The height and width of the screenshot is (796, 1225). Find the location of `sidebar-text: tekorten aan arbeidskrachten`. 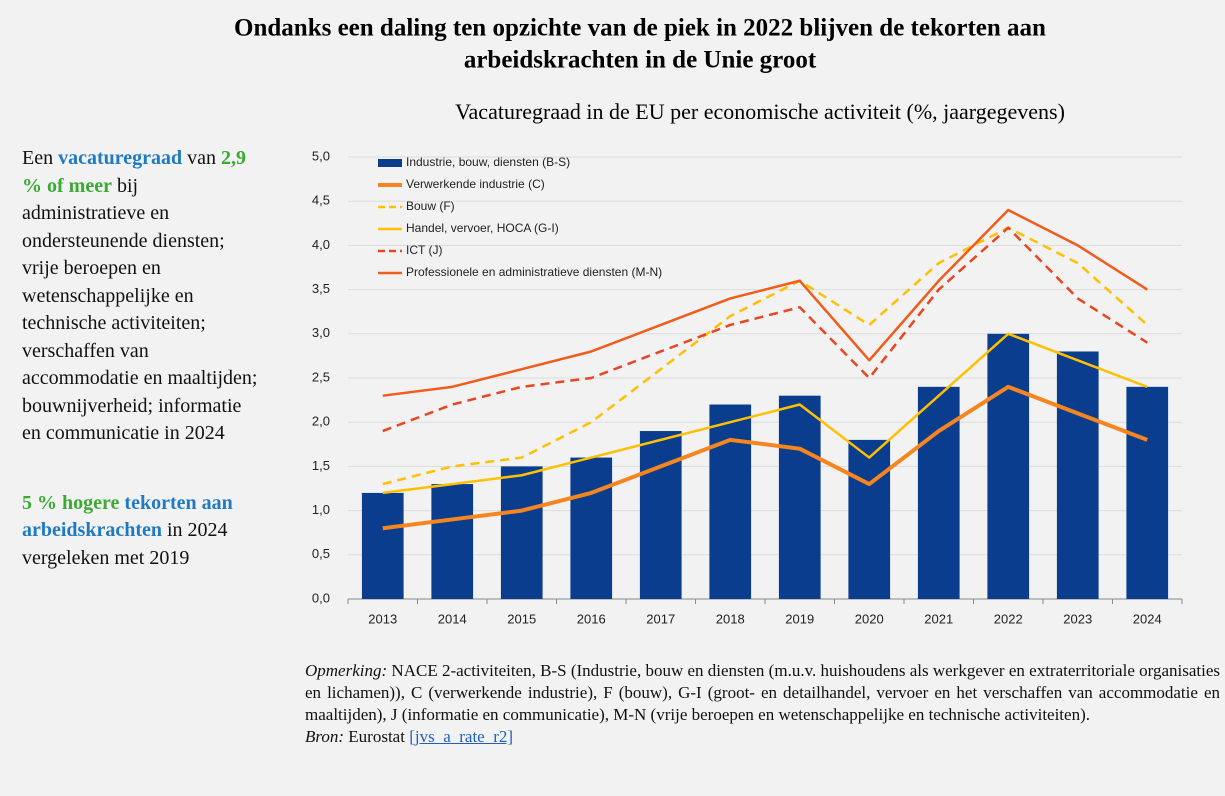

sidebar-text: tekorten aan arbeidskrachten is located at coordinates (127, 516).